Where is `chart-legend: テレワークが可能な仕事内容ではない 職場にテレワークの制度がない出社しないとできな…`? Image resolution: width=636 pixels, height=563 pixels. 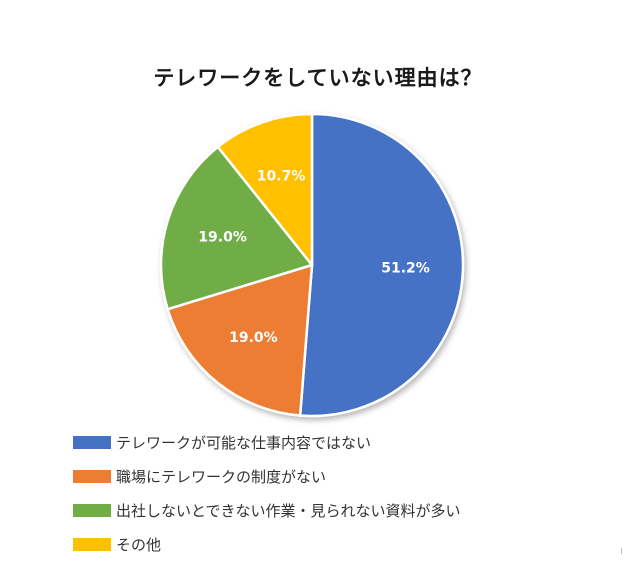
chart-legend: テレワークが可能な仕事内容ではない 職場にテレワークの制度がない出社しないとできな… is located at coordinates (267, 493).